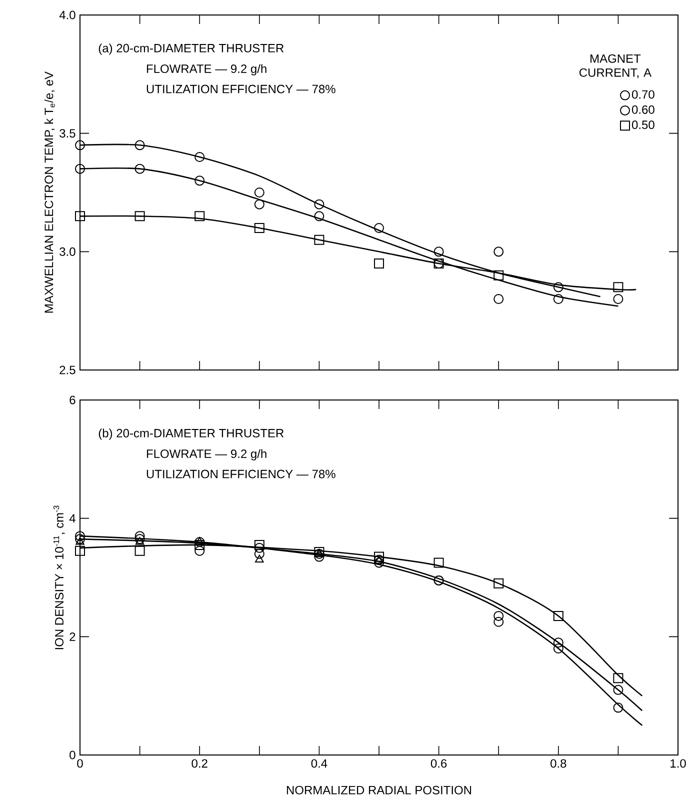  I want to click on x-tick-label: 1.0, so click(678, 763).